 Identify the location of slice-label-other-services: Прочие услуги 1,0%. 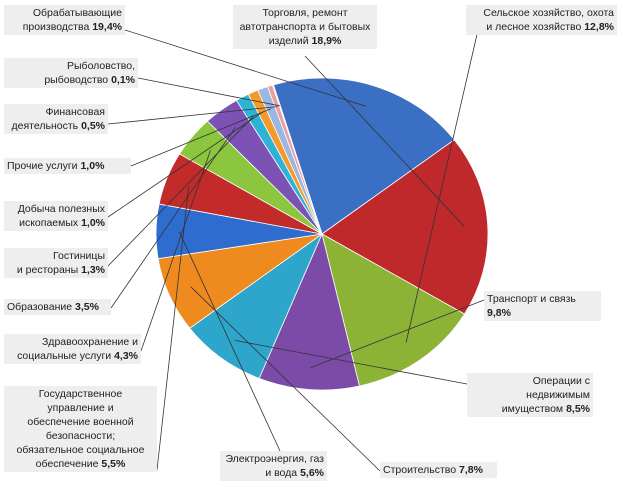
(67, 166).